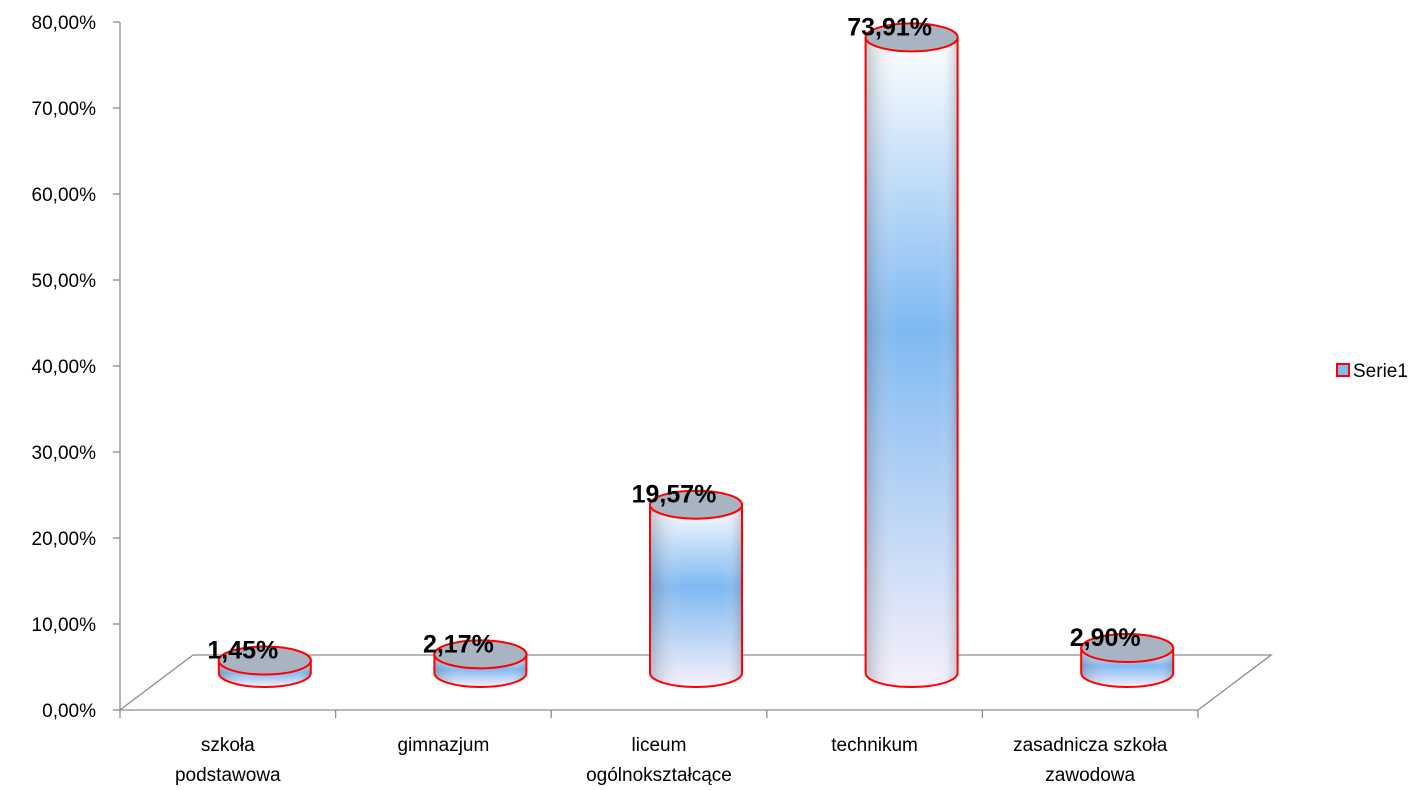 The width and height of the screenshot is (1425, 790). I want to click on legend-label: Serie1, so click(1380, 371).